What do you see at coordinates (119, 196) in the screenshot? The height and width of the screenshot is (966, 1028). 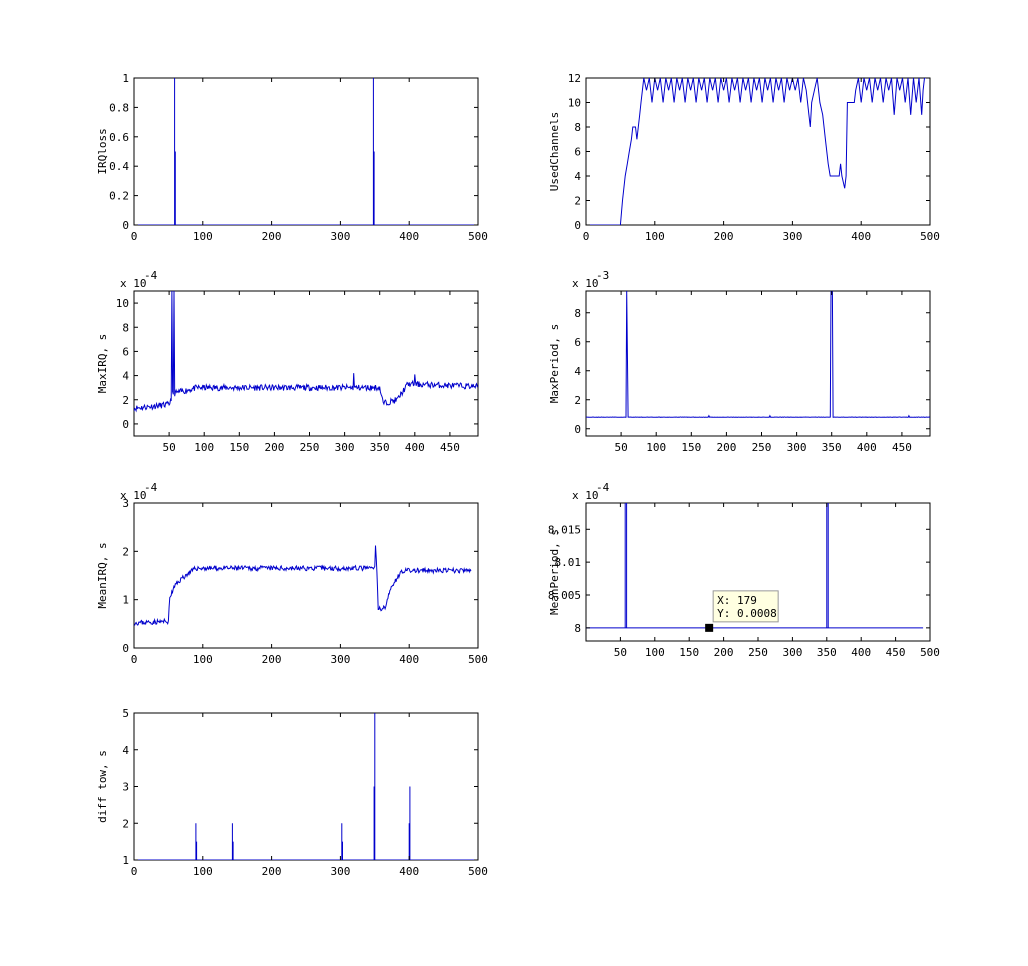 I see `y-tick-label: 0.2` at bounding box center [119, 196].